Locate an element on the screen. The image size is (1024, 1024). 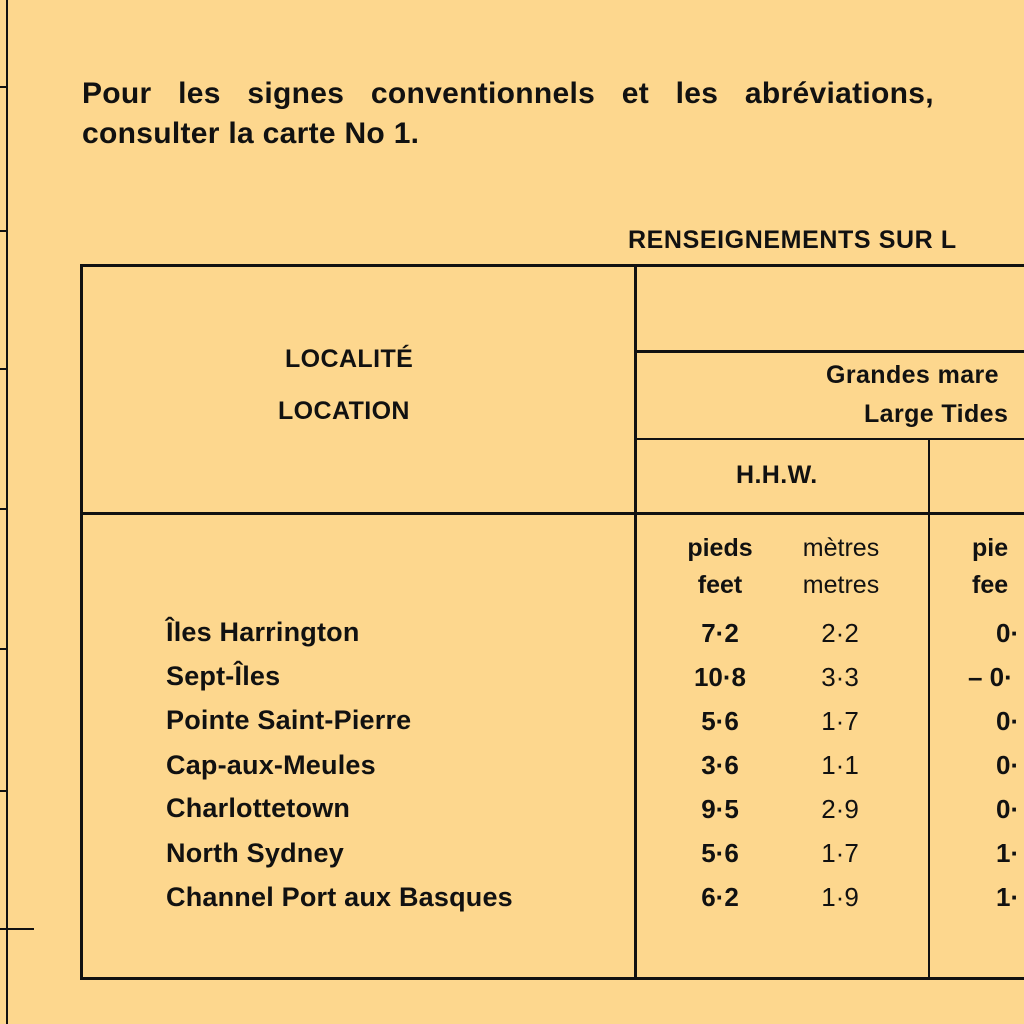
hhw-metres: 3·3 is located at coordinates (840, 677).